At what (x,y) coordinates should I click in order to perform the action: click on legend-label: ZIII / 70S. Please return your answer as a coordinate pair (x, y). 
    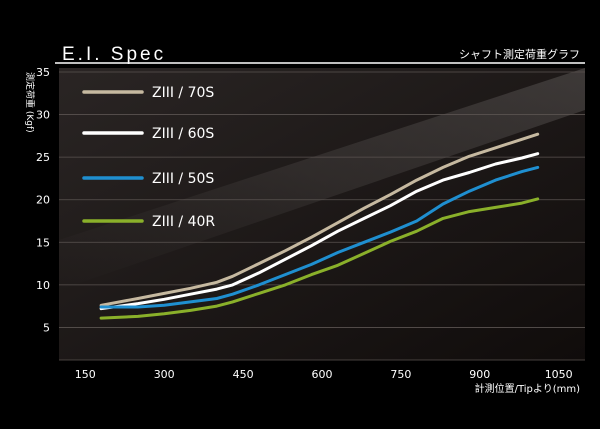
    Looking at the image, I should click on (183, 93).